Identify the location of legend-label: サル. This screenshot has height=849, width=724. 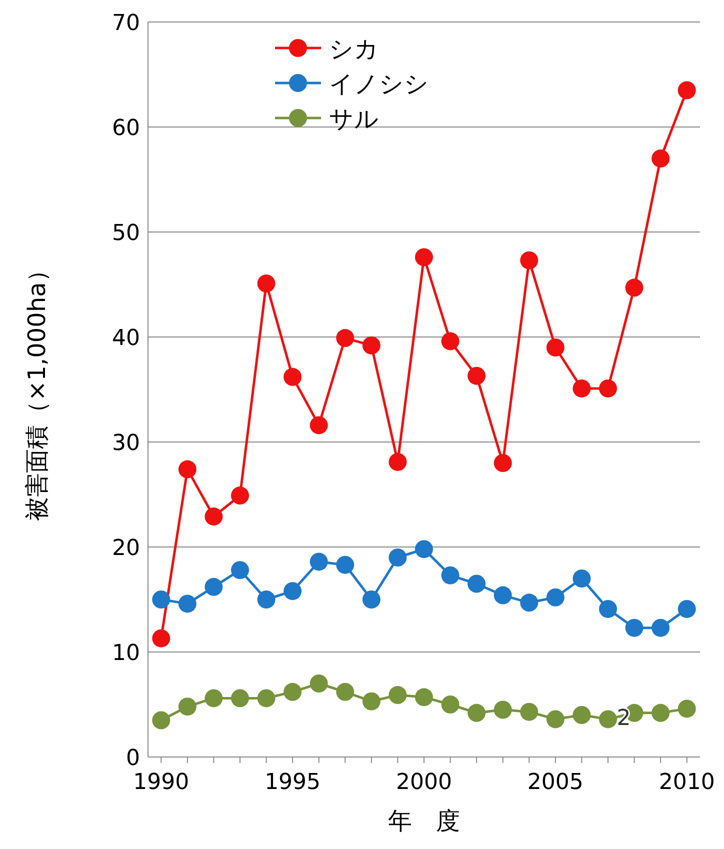
(354, 119).